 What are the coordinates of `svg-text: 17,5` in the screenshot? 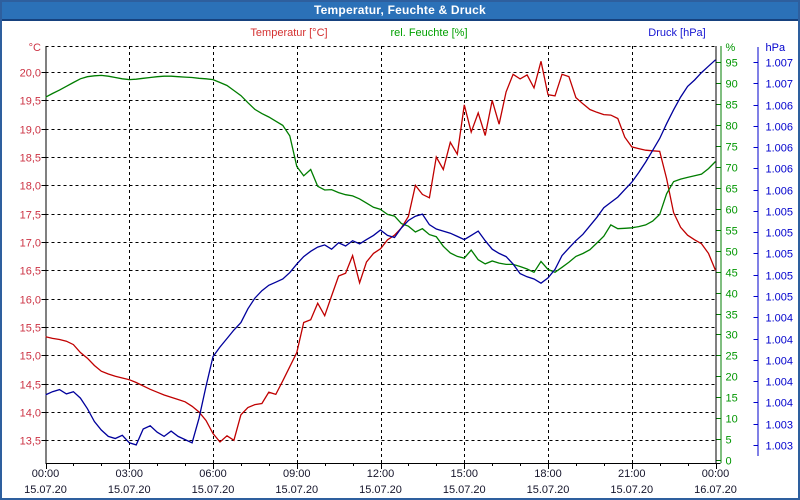 It's located at (30, 216).